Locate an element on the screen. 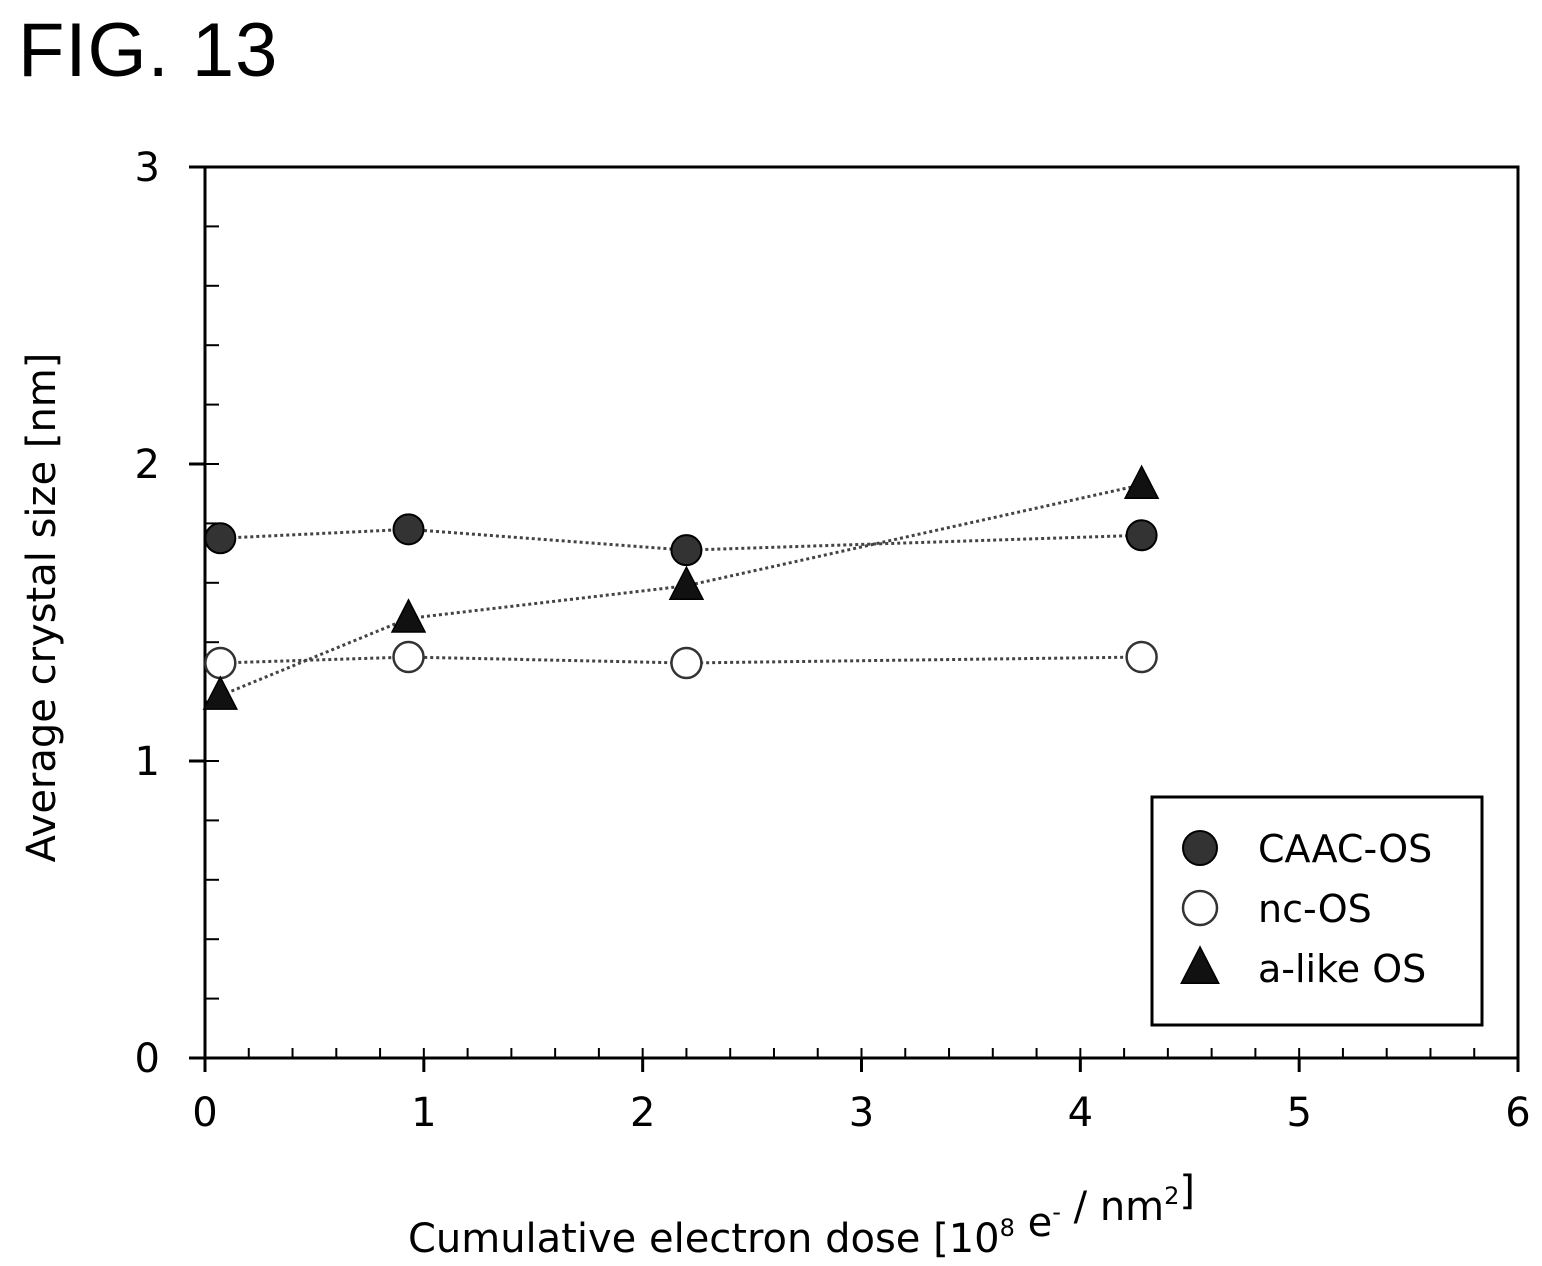 The image size is (1542, 1266). legend-label: nc-OS is located at coordinates (1315, 909).